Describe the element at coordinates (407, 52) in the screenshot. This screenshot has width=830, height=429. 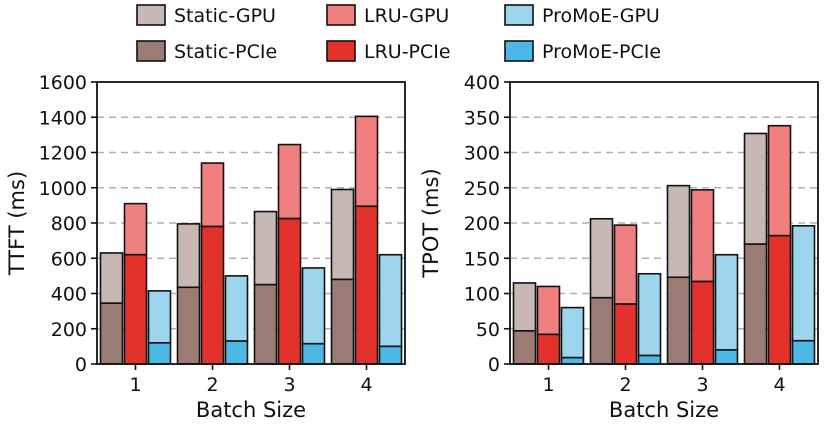
I see `legend-label-lru-pcie: LRU-PCIe` at that location.